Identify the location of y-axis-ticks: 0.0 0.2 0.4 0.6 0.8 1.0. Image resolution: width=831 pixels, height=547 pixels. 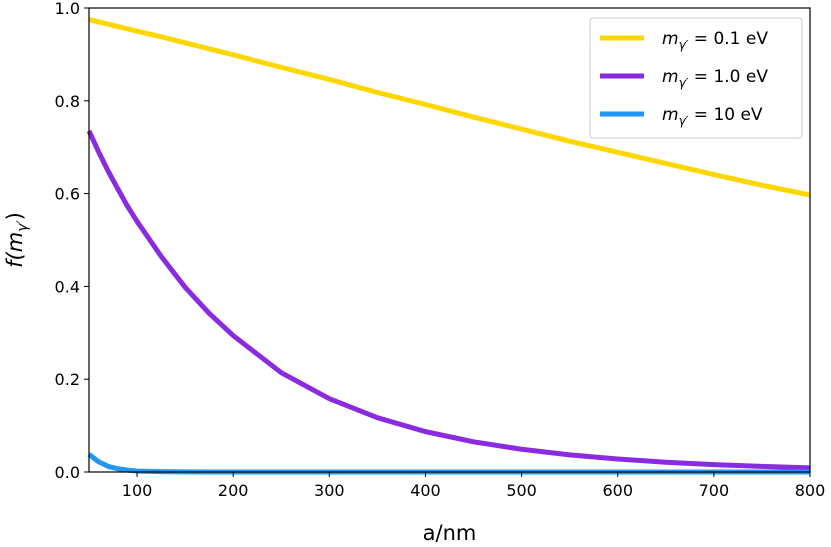
(72, 241).